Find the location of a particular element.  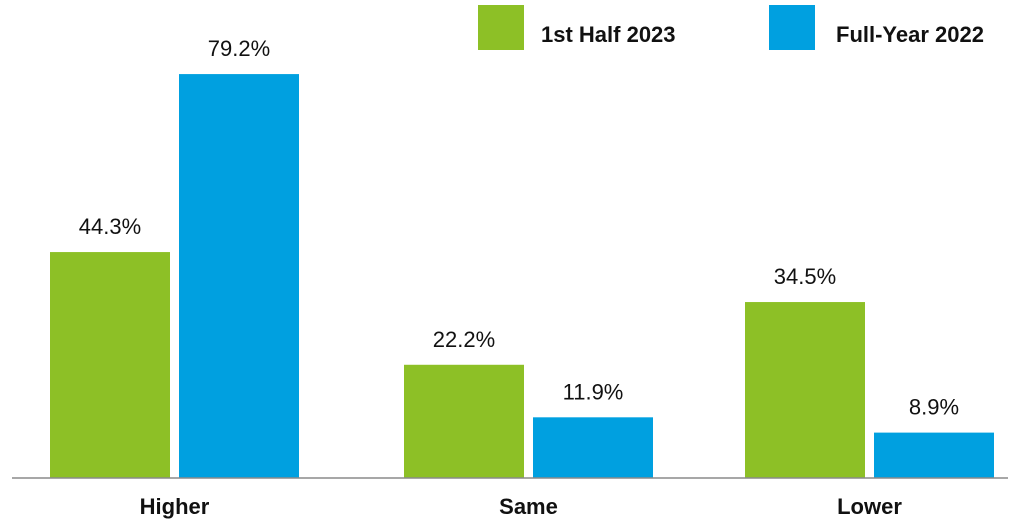

value-label-higher-1st-half-2023: 44.3% is located at coordinates (110, 226).